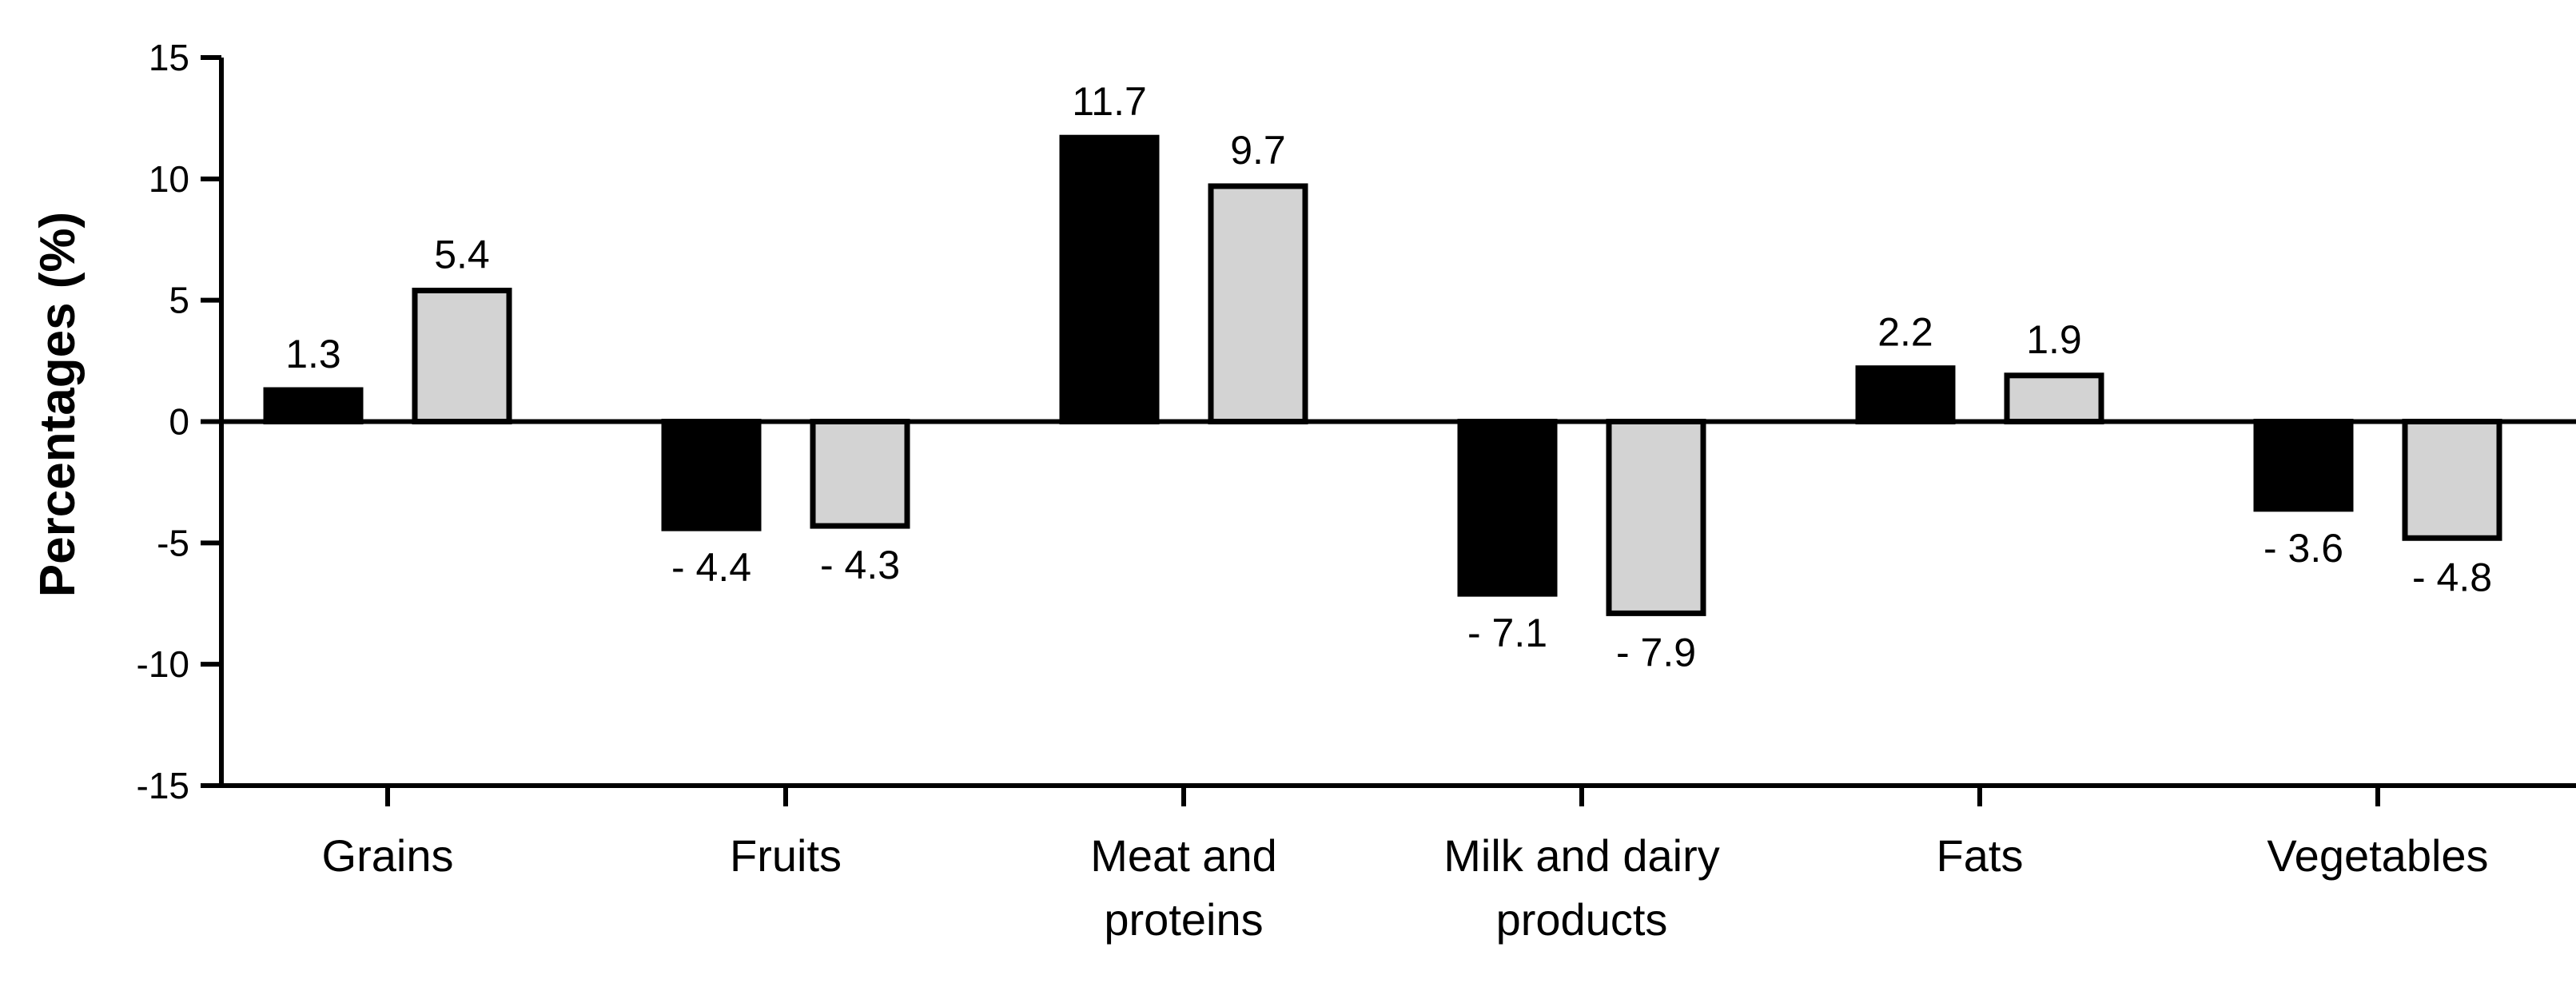 This screenshot has height=995, width=2576. What do you see at coordinates (169, 179) in the screenshot?
I see `y-tick-label: 10` at bounding box center [169, 179].